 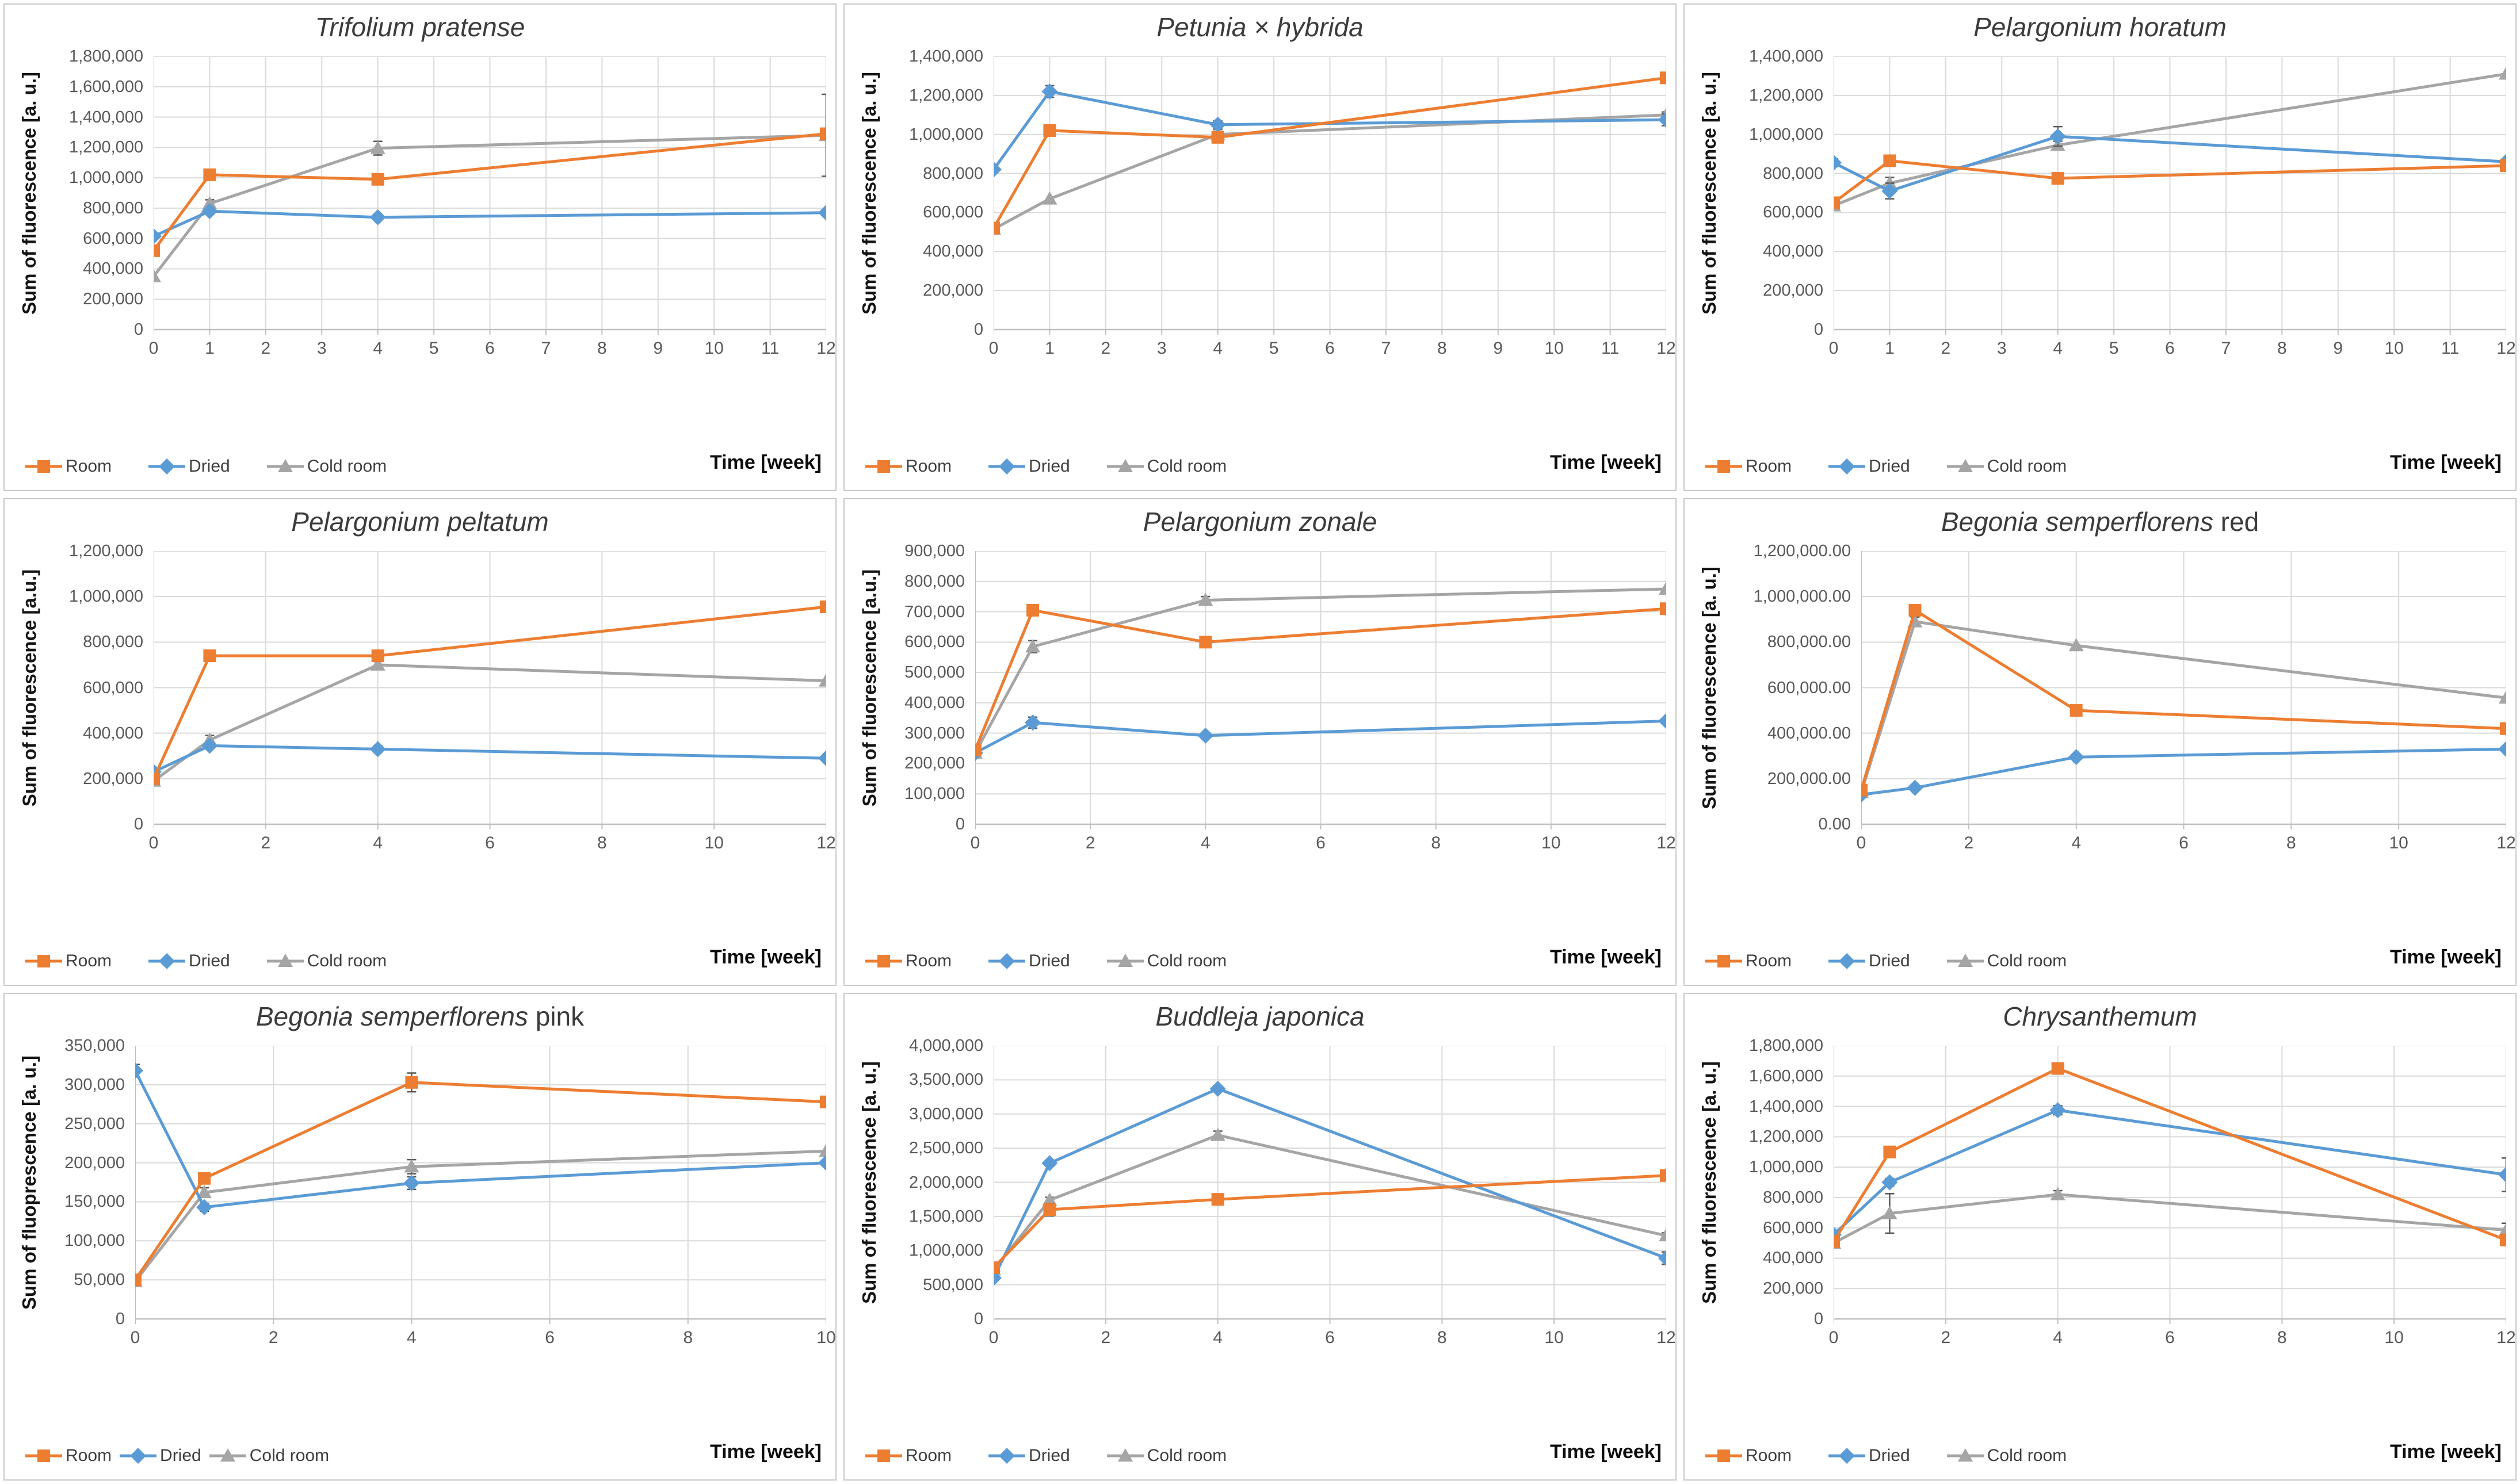 What do you see at coordinates (105, 117) in the screenshot?
I see `y-tick-label: 1,400,000` at bounding box center [105, 117].